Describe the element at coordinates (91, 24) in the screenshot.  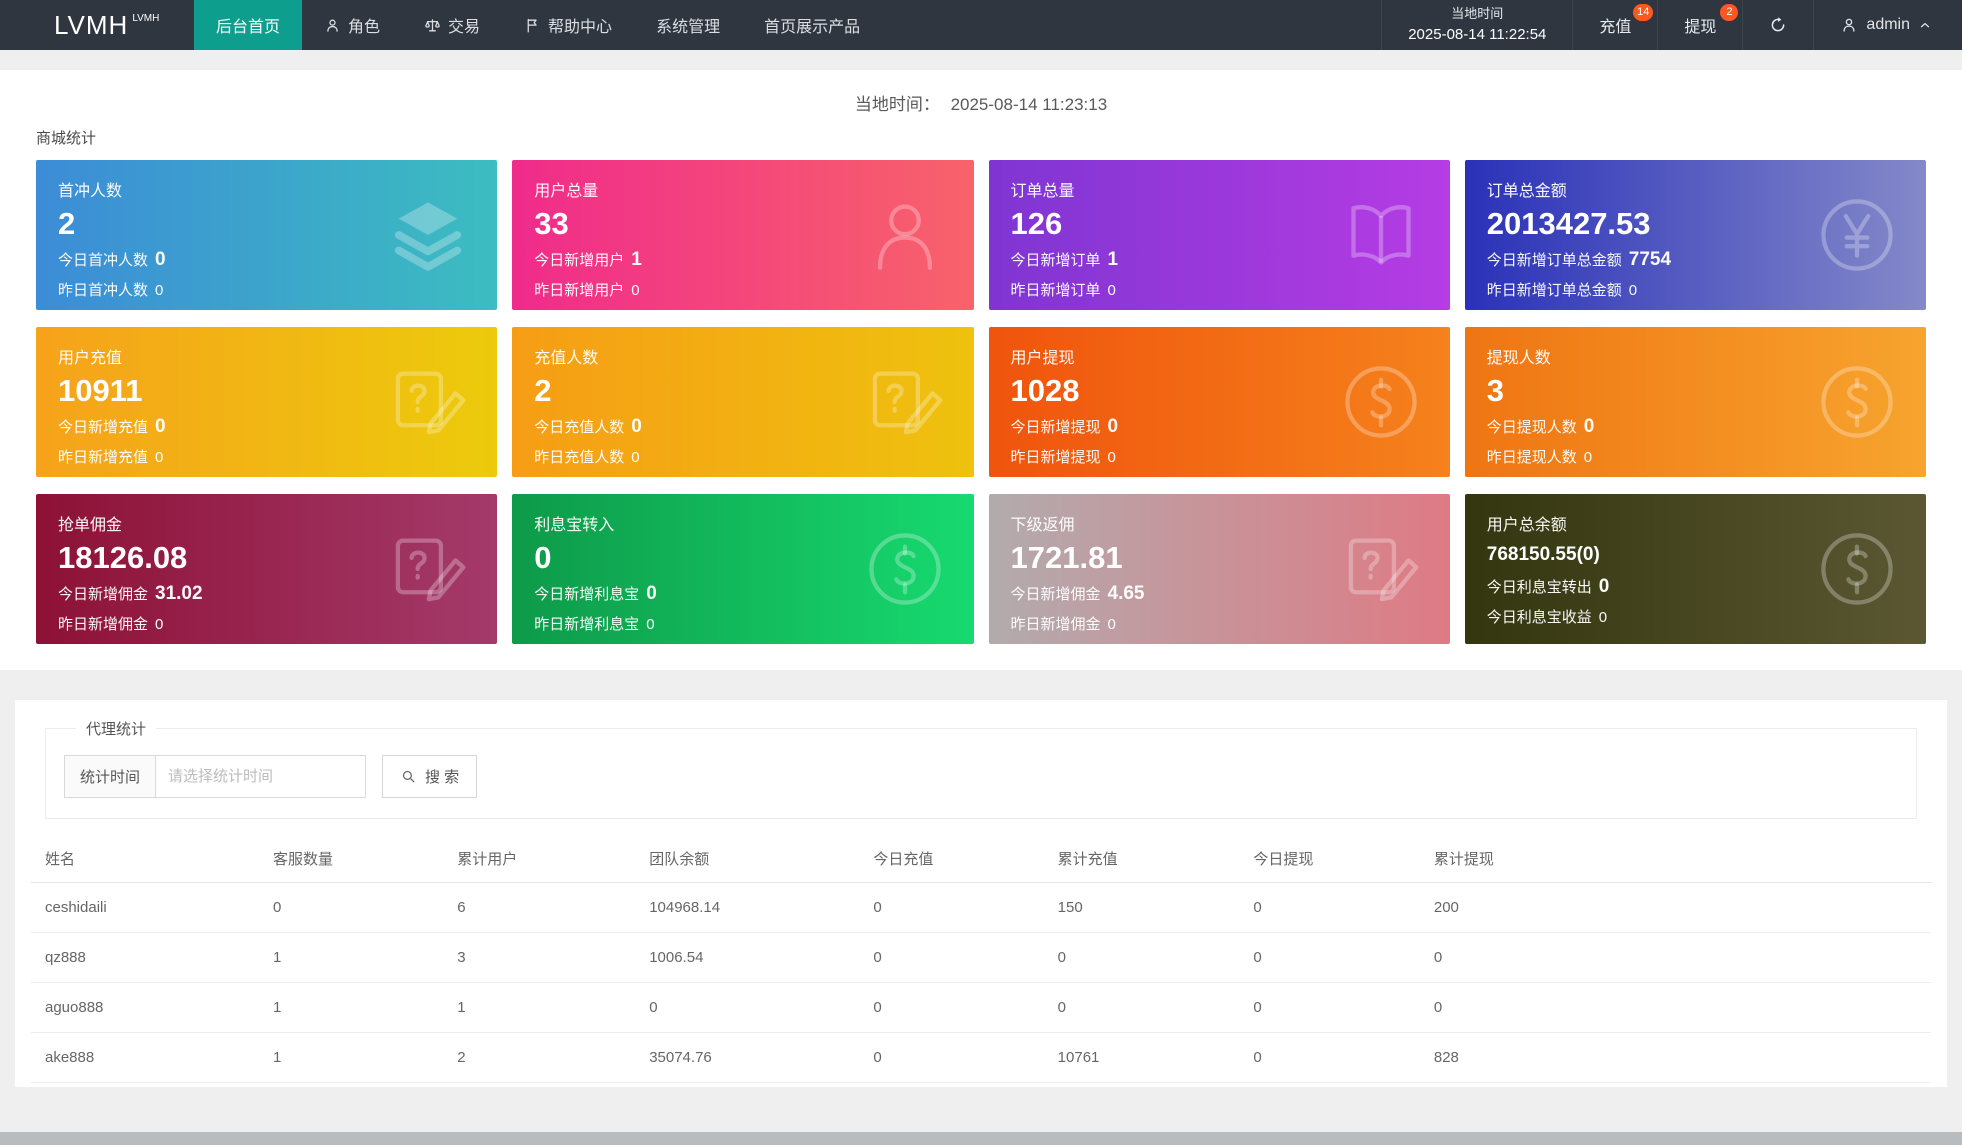
I see `brand-name: LVMH` at that location.